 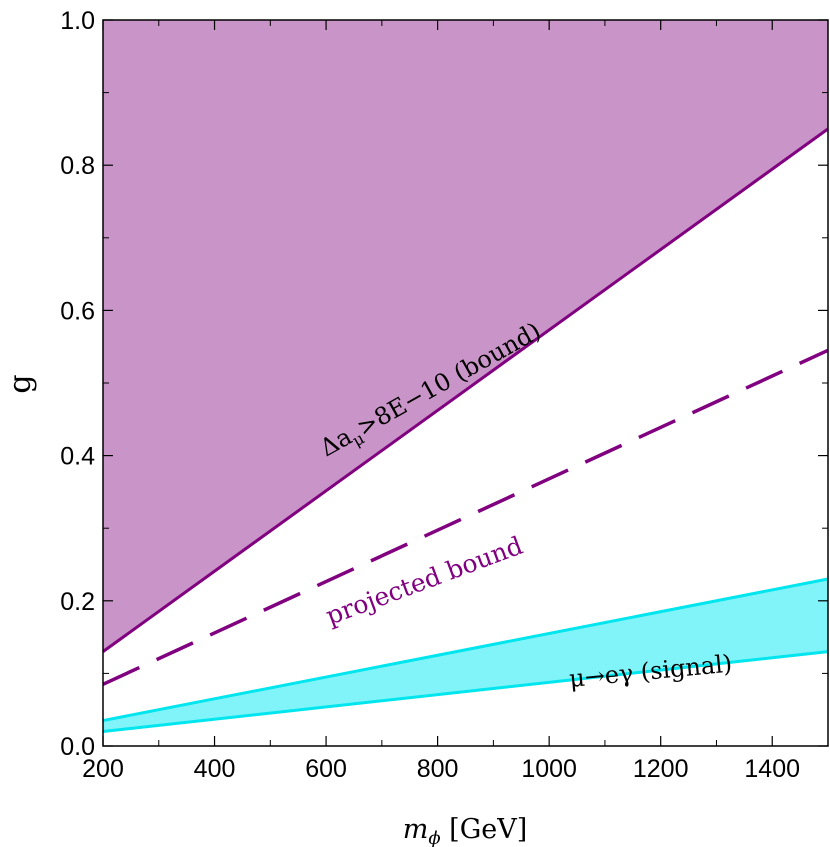 What do you see at coordinates (465, 691) in the screenshot?
I see `signal-band-lower-edge` at bounding box center [465, 691].